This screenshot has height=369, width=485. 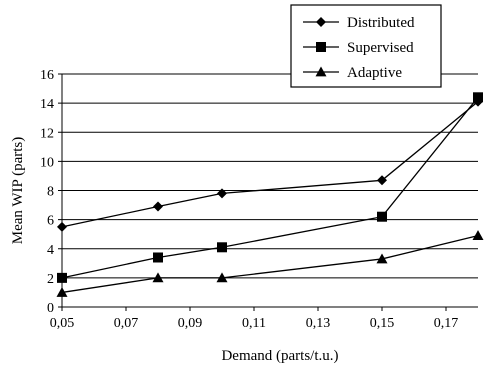 What do you see at coordinates (47, 133) in the screenshot?
I see `y-tick-label: 12` at bounding box center [47, 133].